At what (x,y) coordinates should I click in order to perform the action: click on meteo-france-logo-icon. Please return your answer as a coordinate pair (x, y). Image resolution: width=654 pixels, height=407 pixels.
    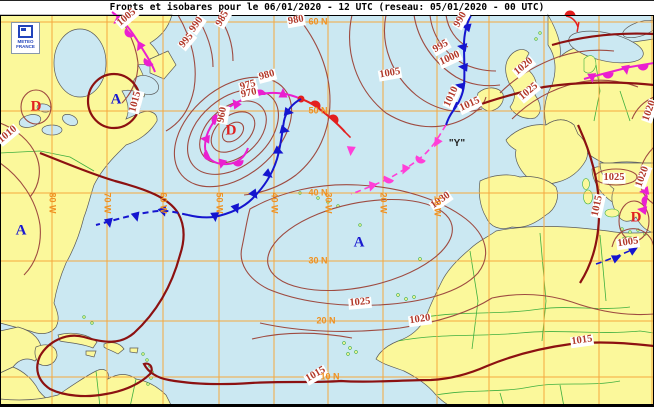
    Looking at the image, I should click on (25, 31).